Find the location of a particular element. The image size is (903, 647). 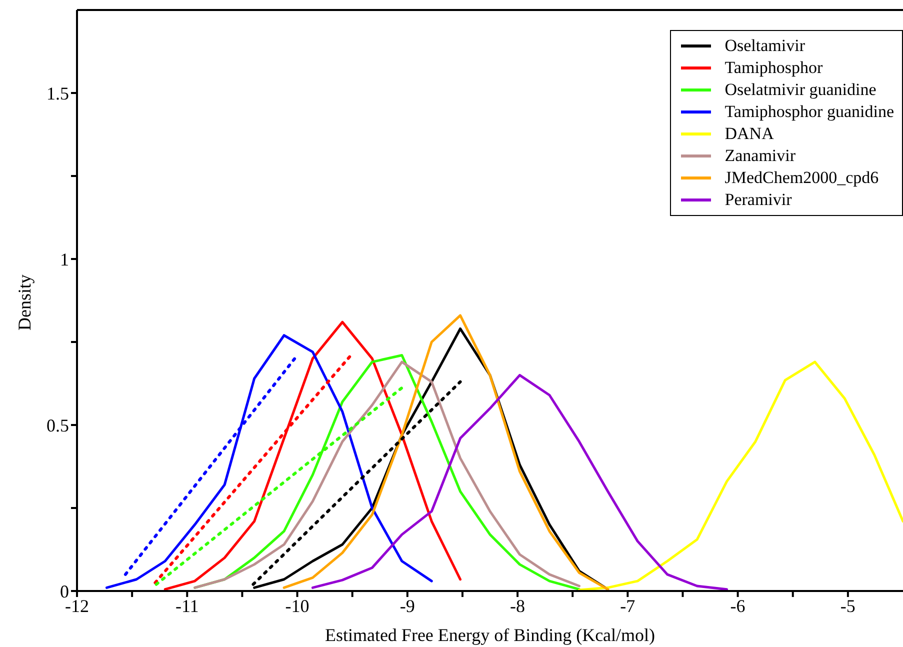

y-tick-label: 1 is located at coordinates (64, 259).